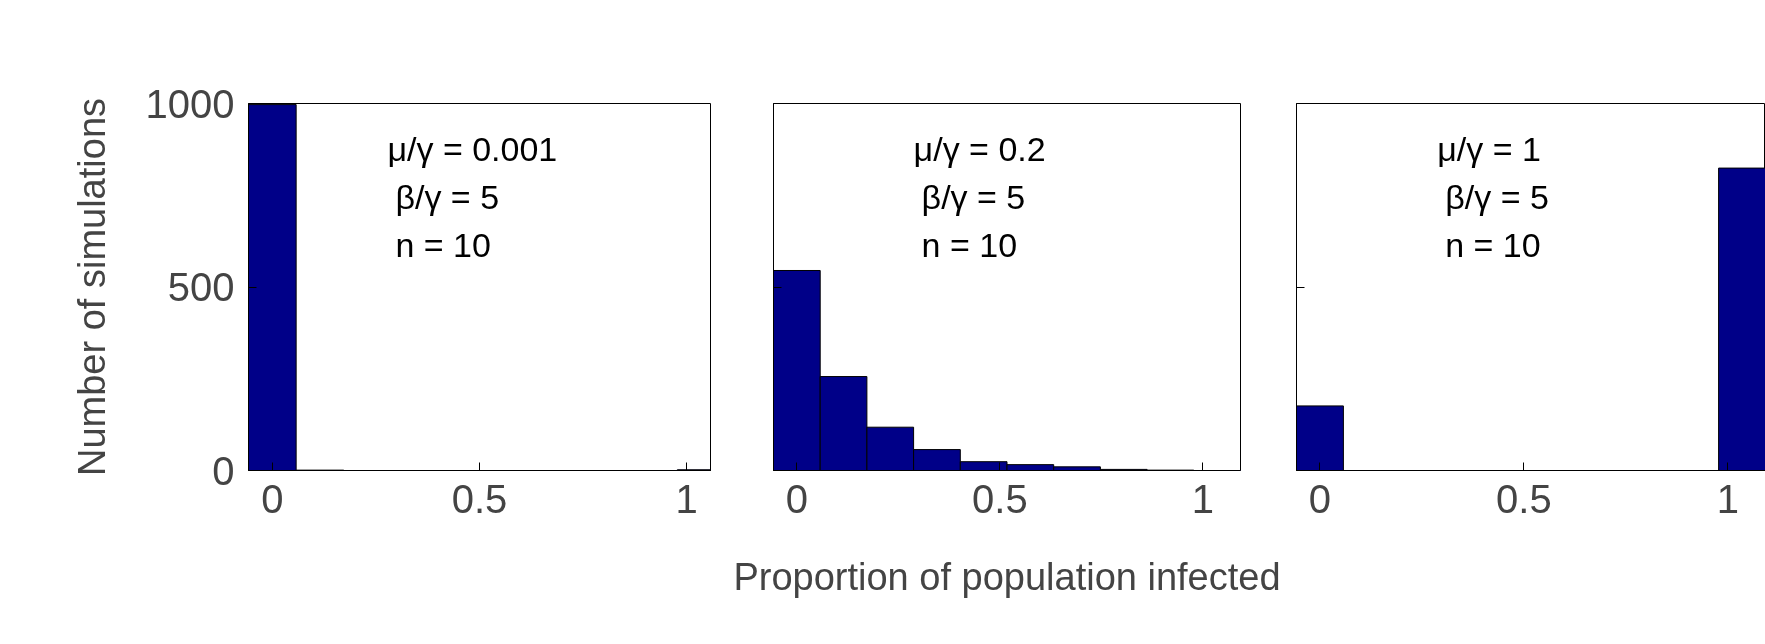 Image resolution: width=1765 pixels, height=644 pixels. Describe the element at coordinates (472, 148) in the screenshot. I see `annotation: μ/γ = 0.001` at that location.